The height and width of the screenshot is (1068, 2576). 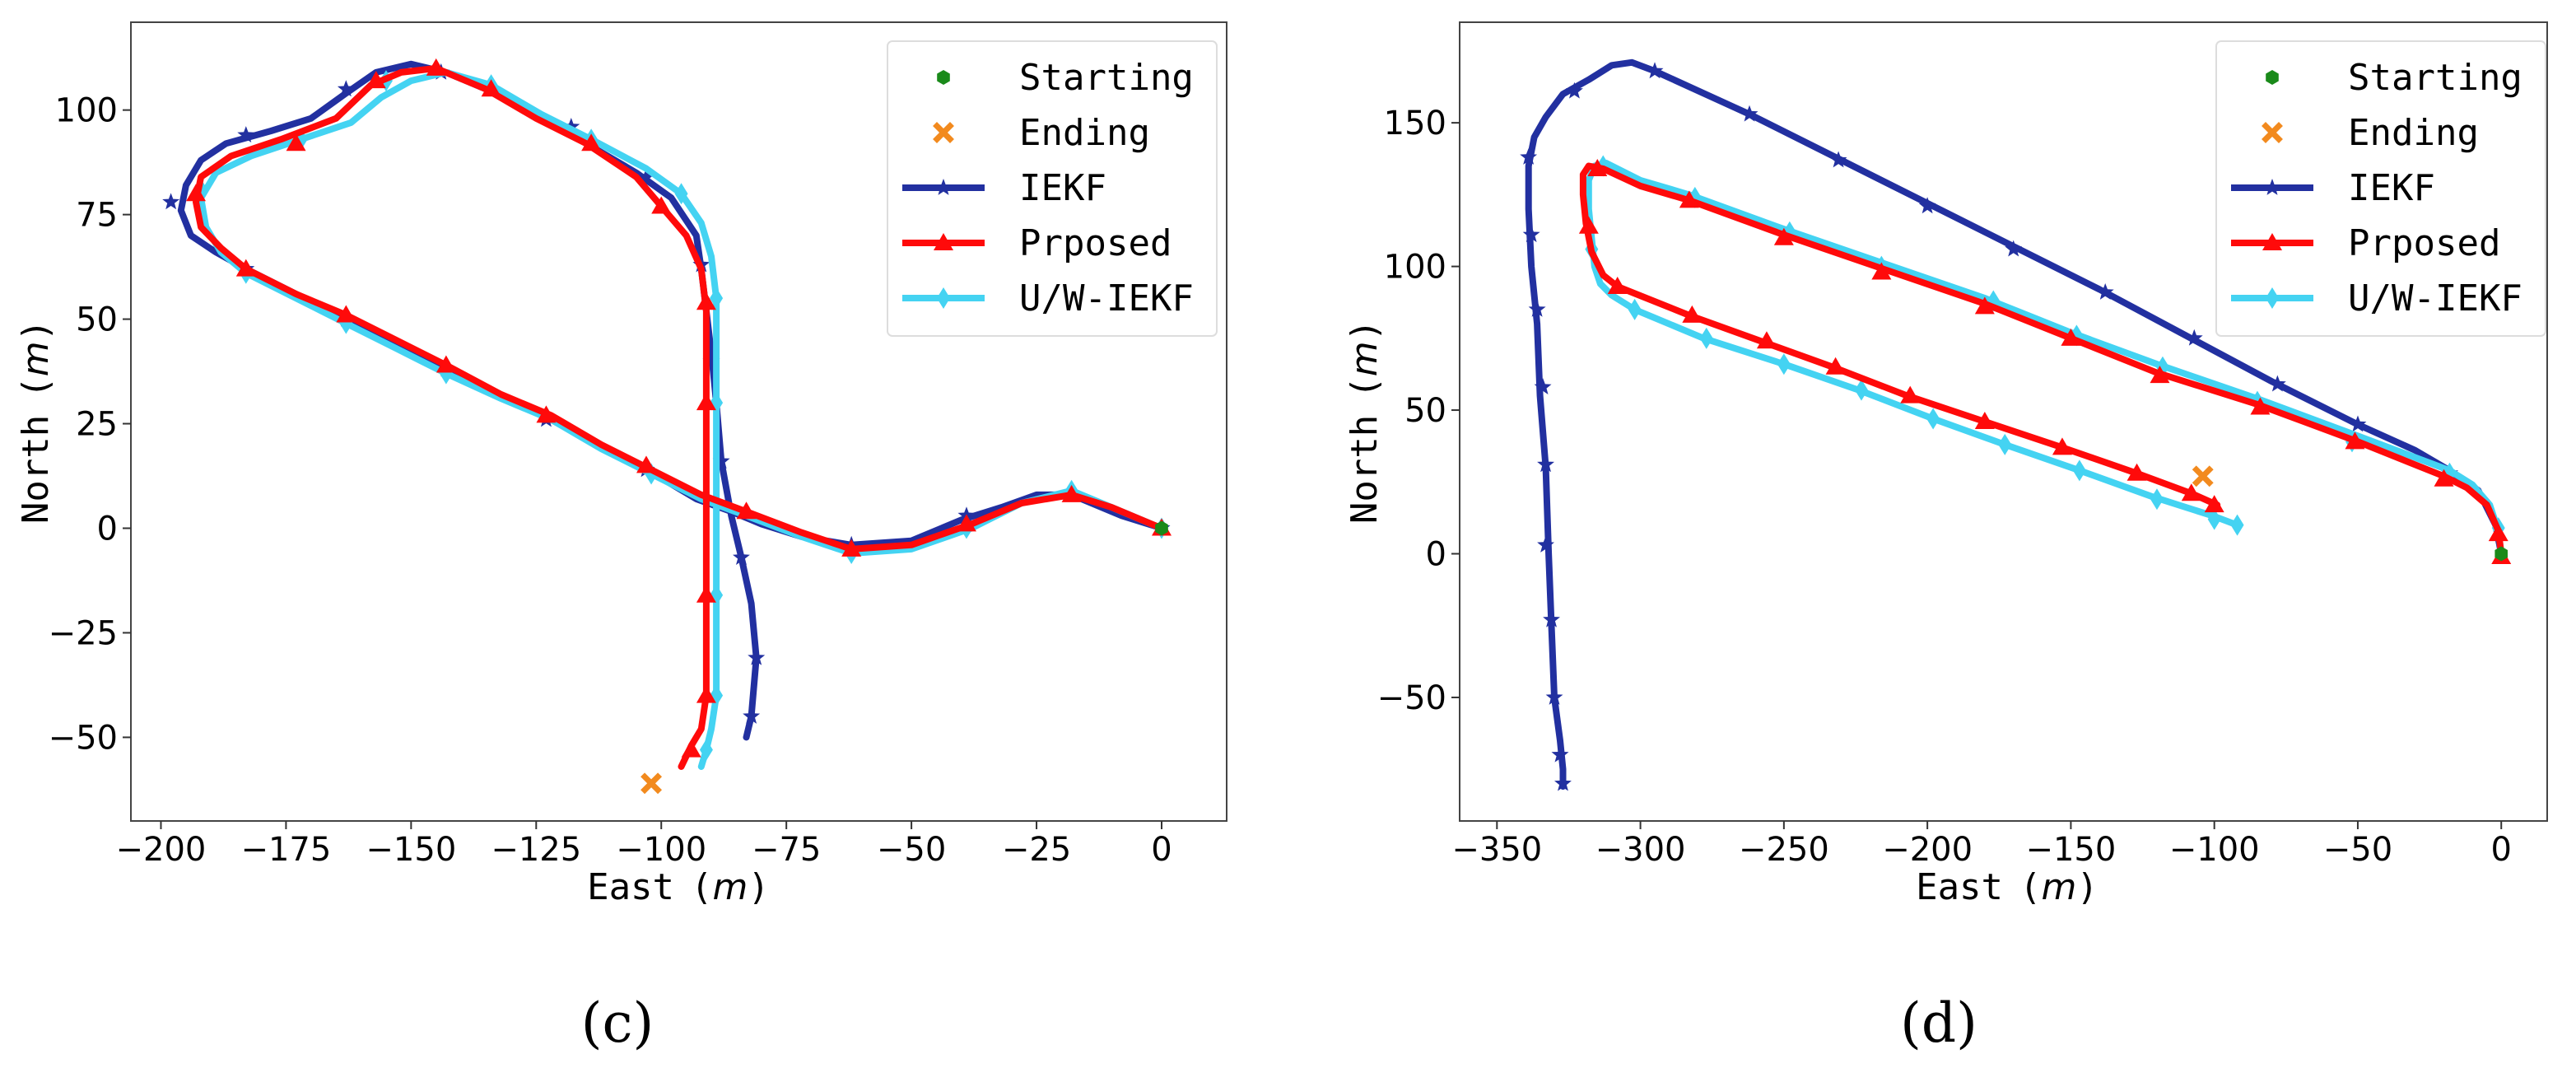 What do you see at coordinates (1415, 124) in the screenshot?
I see `y-tick-label: 150` at bounding box center [1415, 124].